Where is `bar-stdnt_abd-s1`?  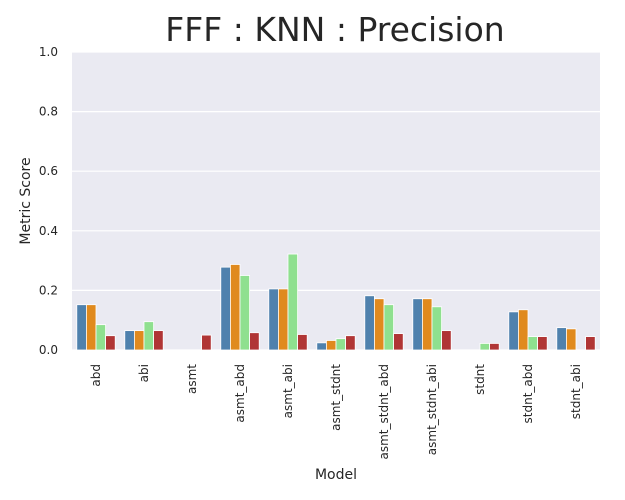
bar-stdnt_abd-s1 is located at coordinates (523, 330).